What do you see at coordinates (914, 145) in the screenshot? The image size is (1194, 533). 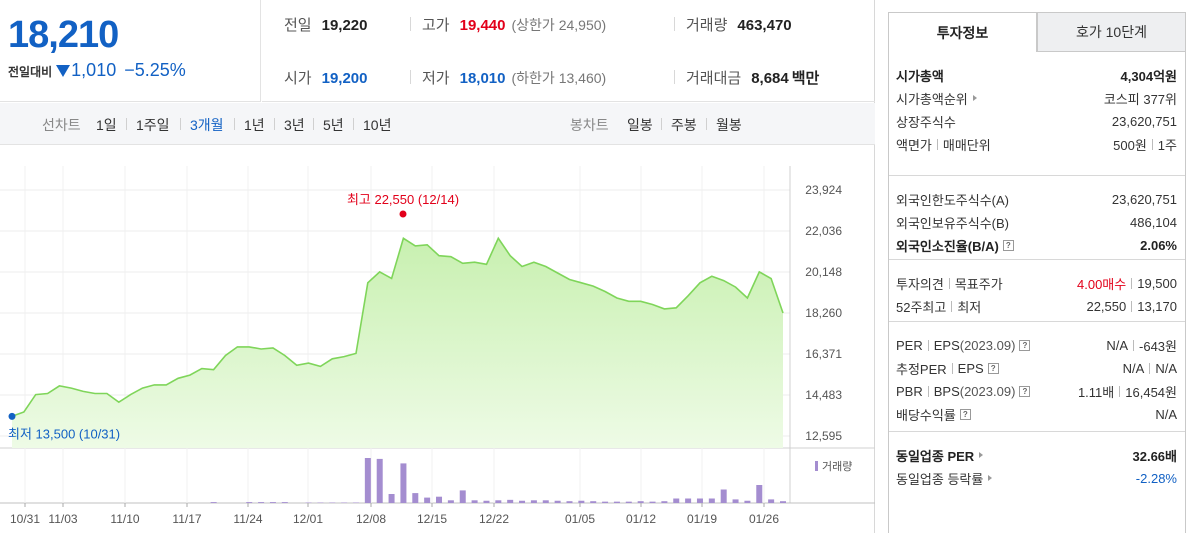 I see `label-text: 액면가` at bounding box center [914, 145].